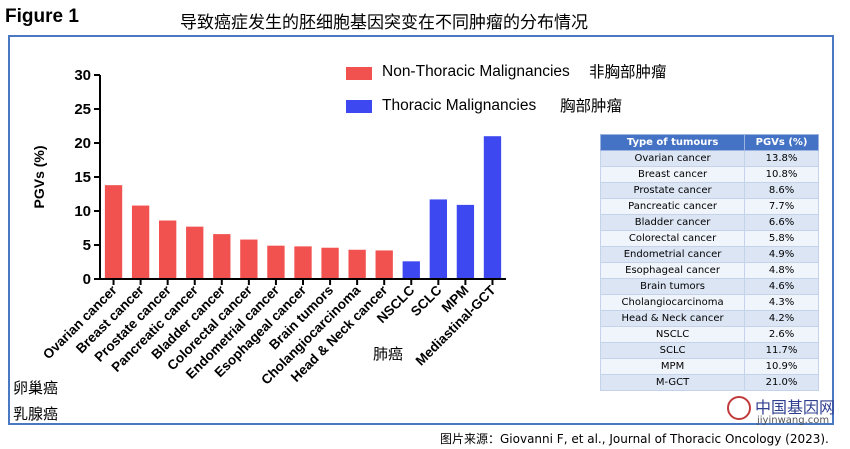  Describe the element at coordinates (781, 302) in the screenshot. I see `table-cell-pgv: 4.3%` at that location.